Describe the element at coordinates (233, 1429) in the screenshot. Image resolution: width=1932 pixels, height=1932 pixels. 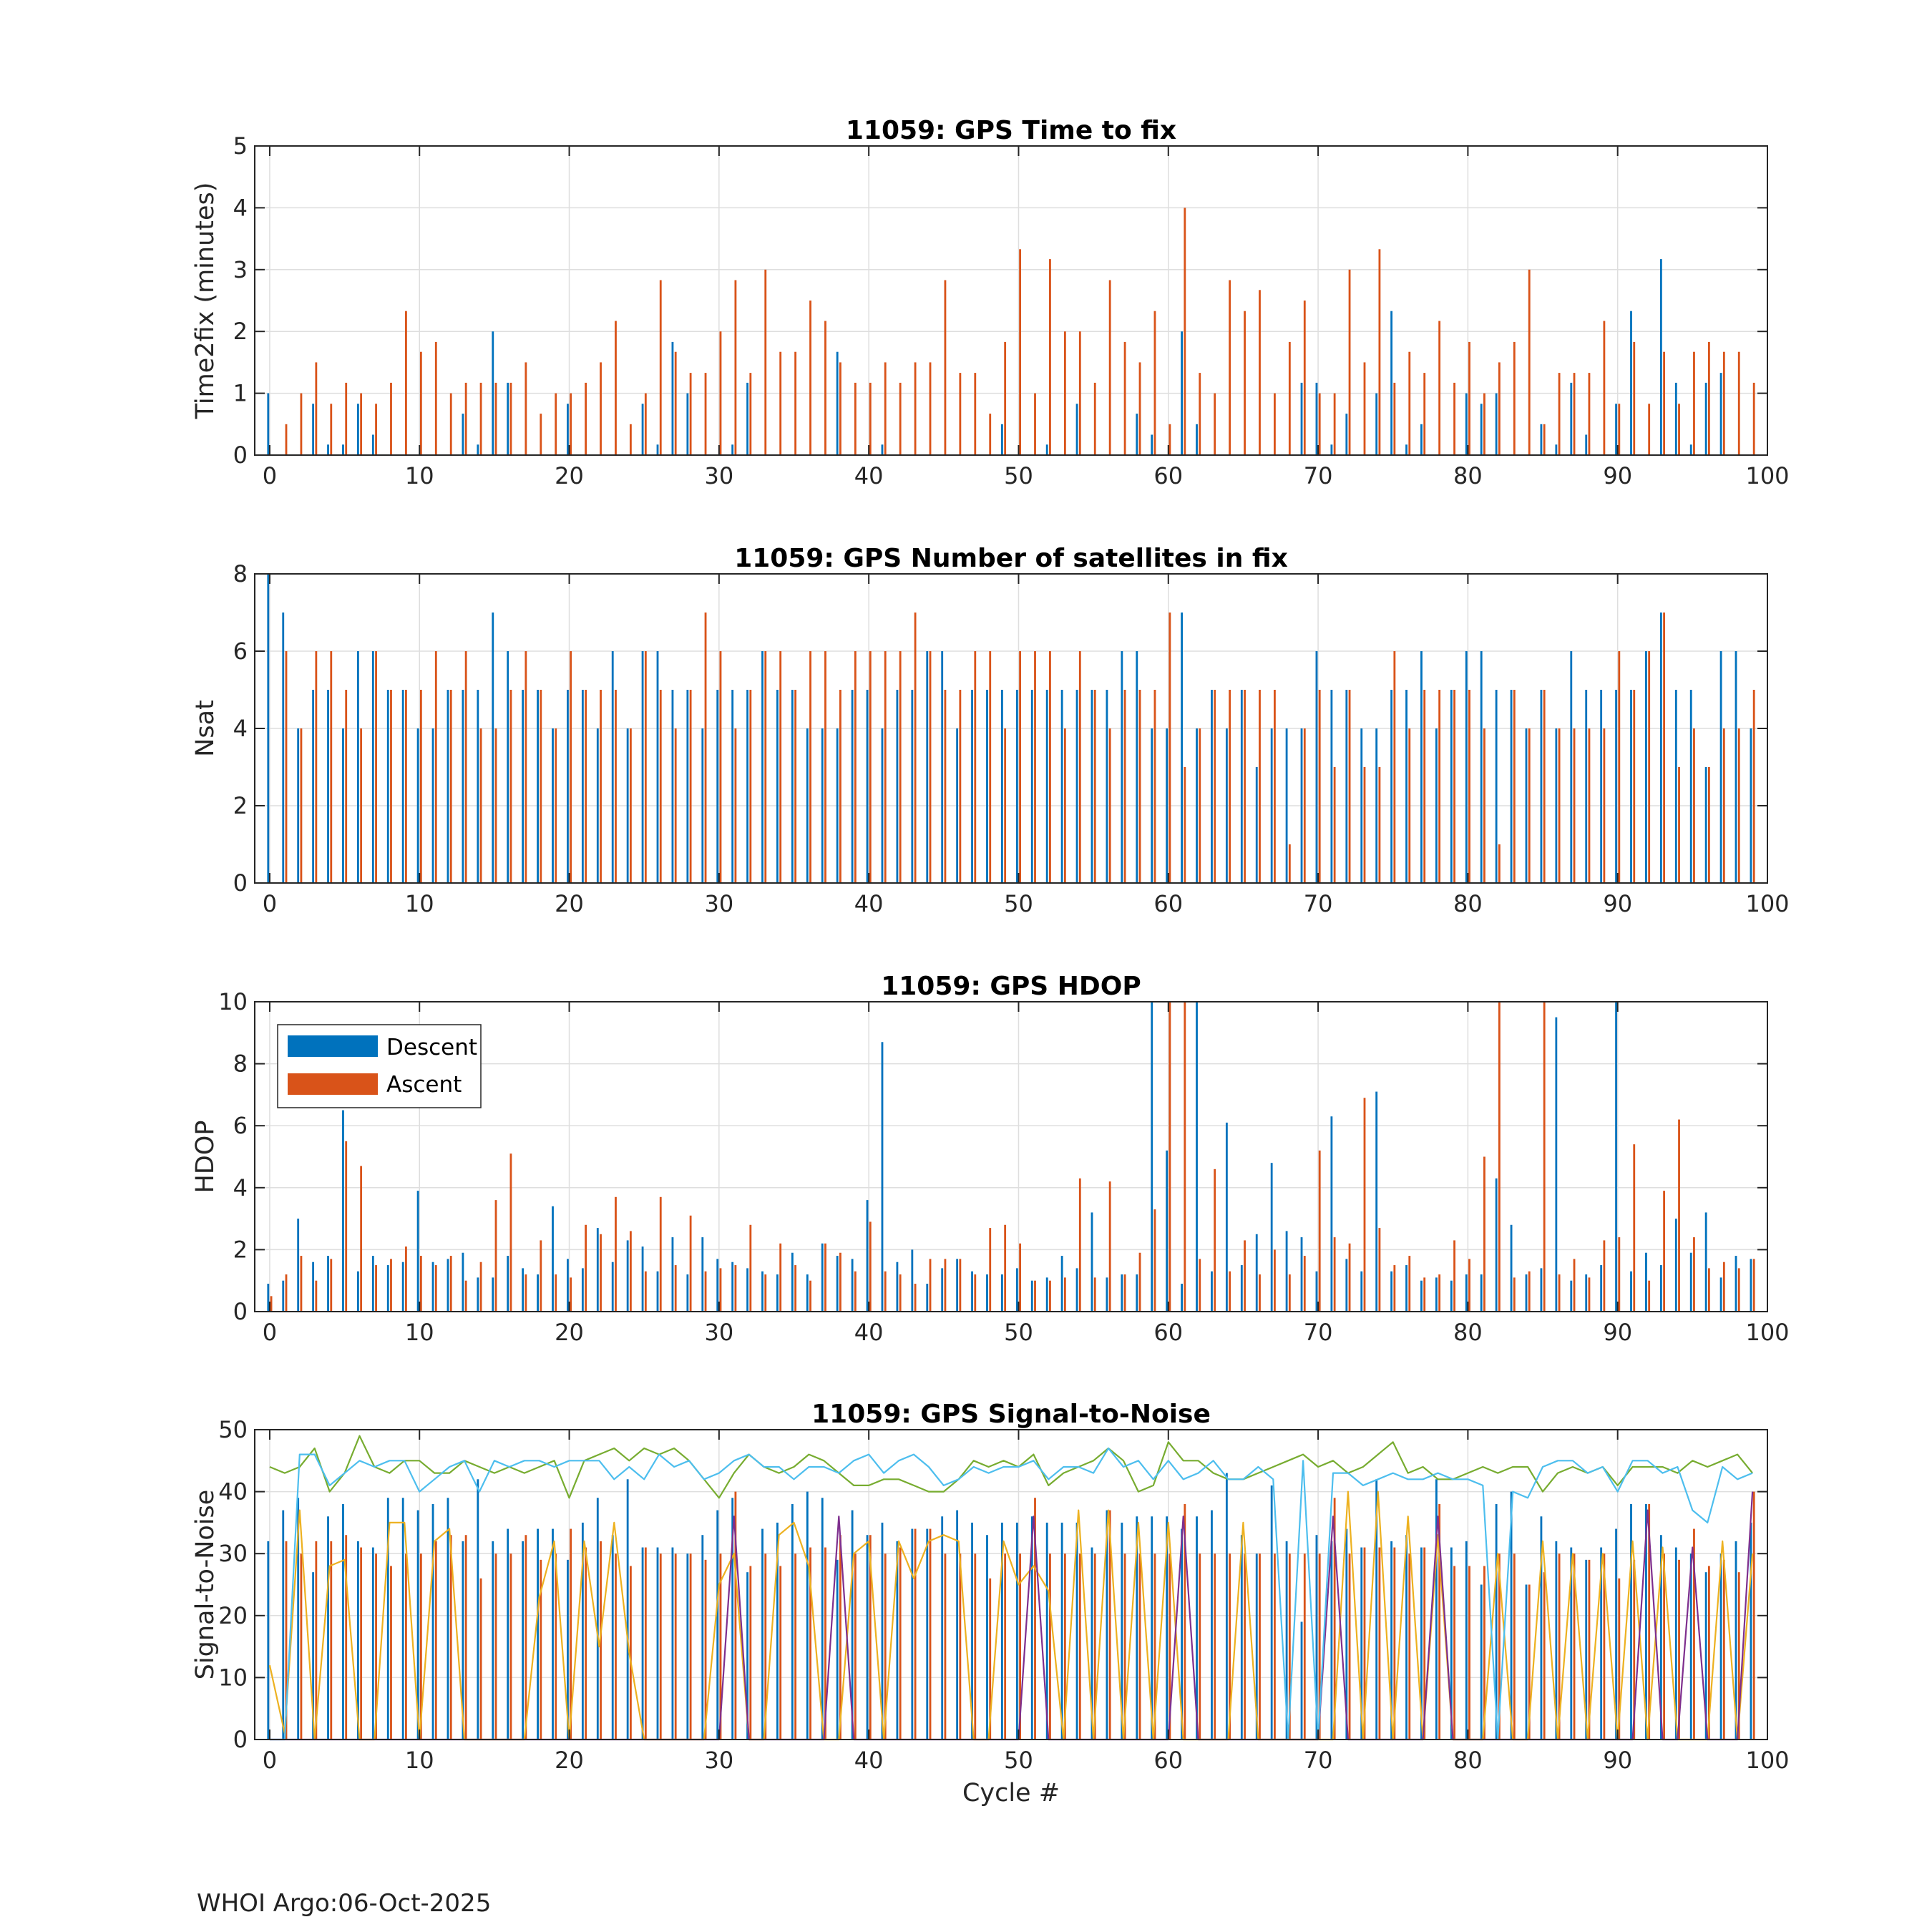
I see `plot4-ytick-label: 50` at that location.